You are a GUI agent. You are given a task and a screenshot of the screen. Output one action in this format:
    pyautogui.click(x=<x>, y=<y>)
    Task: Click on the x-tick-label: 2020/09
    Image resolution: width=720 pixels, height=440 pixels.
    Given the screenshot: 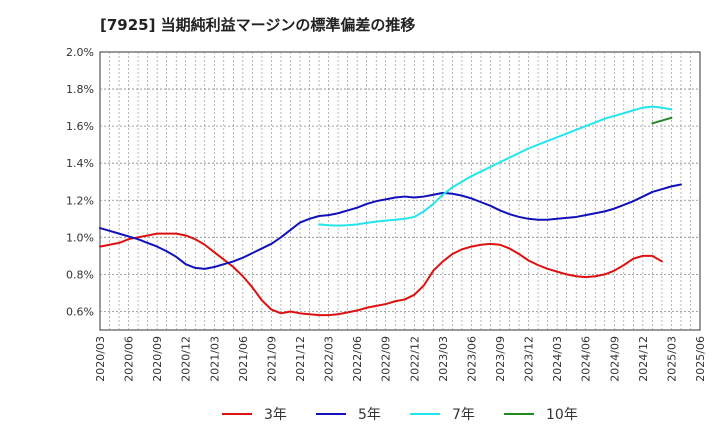 What is the action you would take?
    pyautogui.click(x=157, y=359)
    